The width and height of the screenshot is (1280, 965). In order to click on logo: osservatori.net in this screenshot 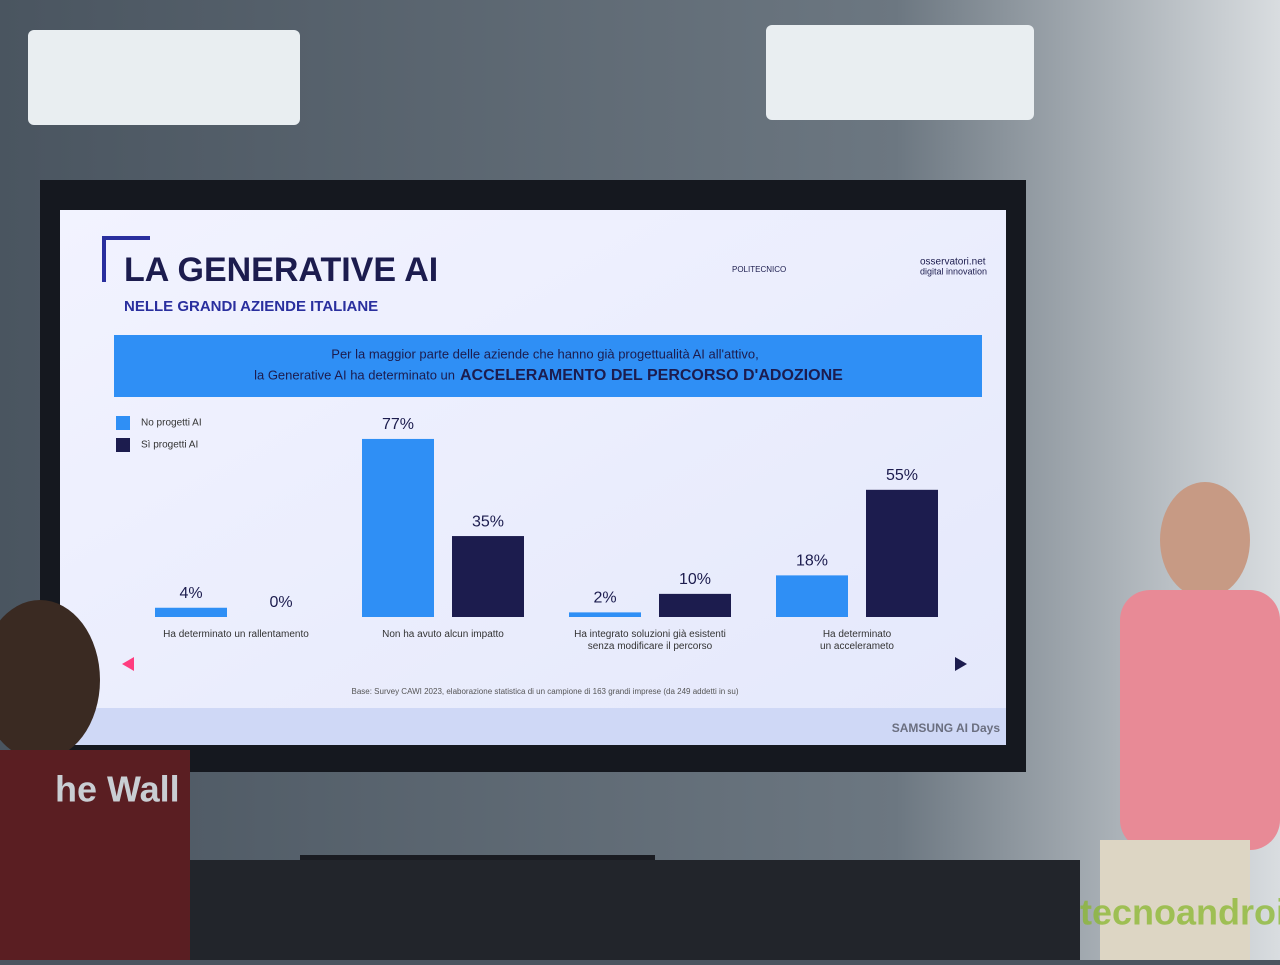, I will do `click(953, 262)`.